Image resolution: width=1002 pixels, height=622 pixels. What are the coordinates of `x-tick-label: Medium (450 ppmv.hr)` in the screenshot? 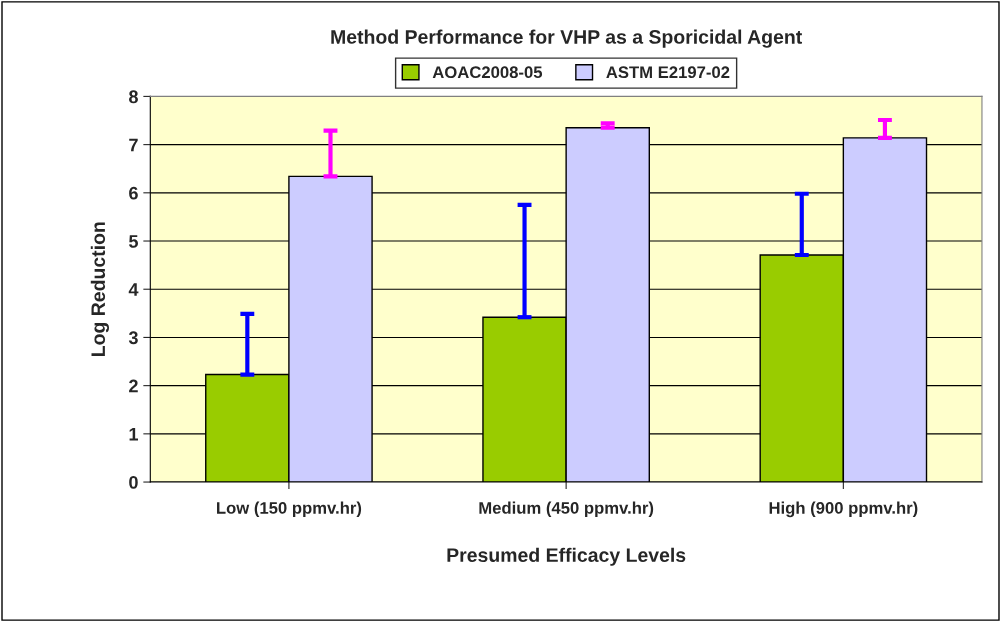 It's located at (566, 509).